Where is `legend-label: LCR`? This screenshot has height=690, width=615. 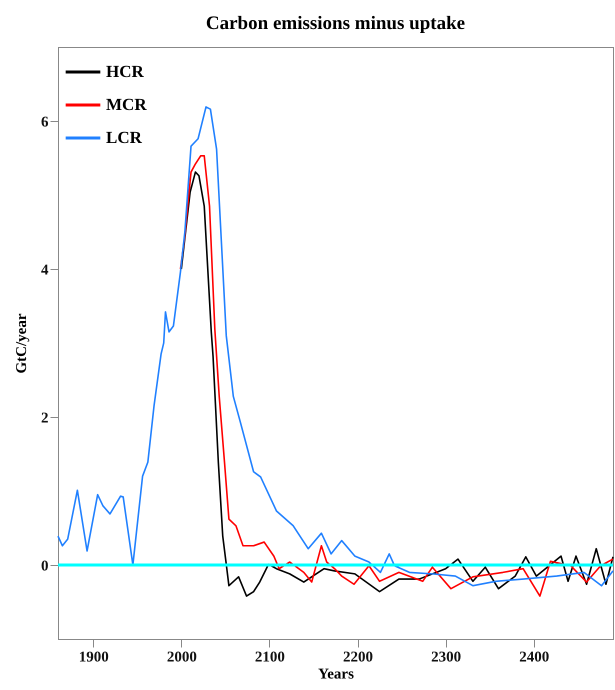 legend-label: LCR is located at coordinates (124, 137).